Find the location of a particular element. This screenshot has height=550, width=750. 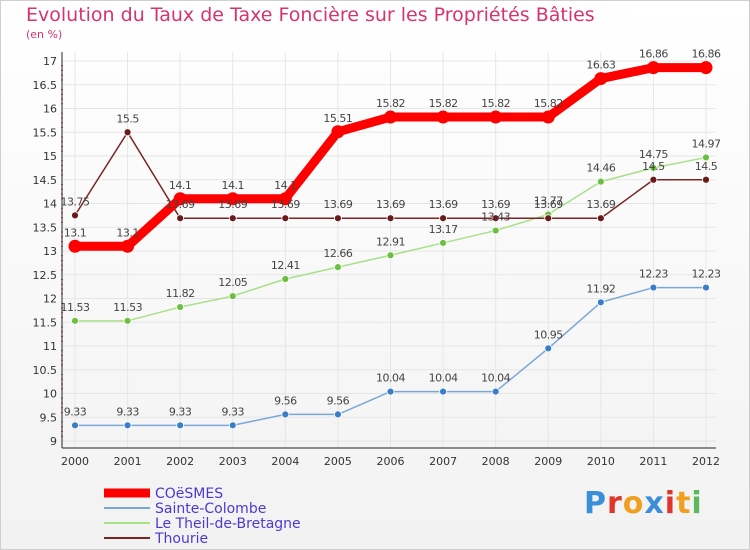

x-tick-label: 2002 is located at coordinates (180, 461).